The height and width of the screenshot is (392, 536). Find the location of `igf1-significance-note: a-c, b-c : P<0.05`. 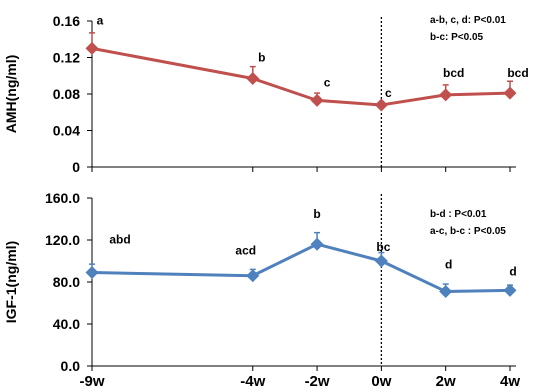

igf1-significance-note: a-c, b-c : P<0.05 is located at coordinates (468, 231).